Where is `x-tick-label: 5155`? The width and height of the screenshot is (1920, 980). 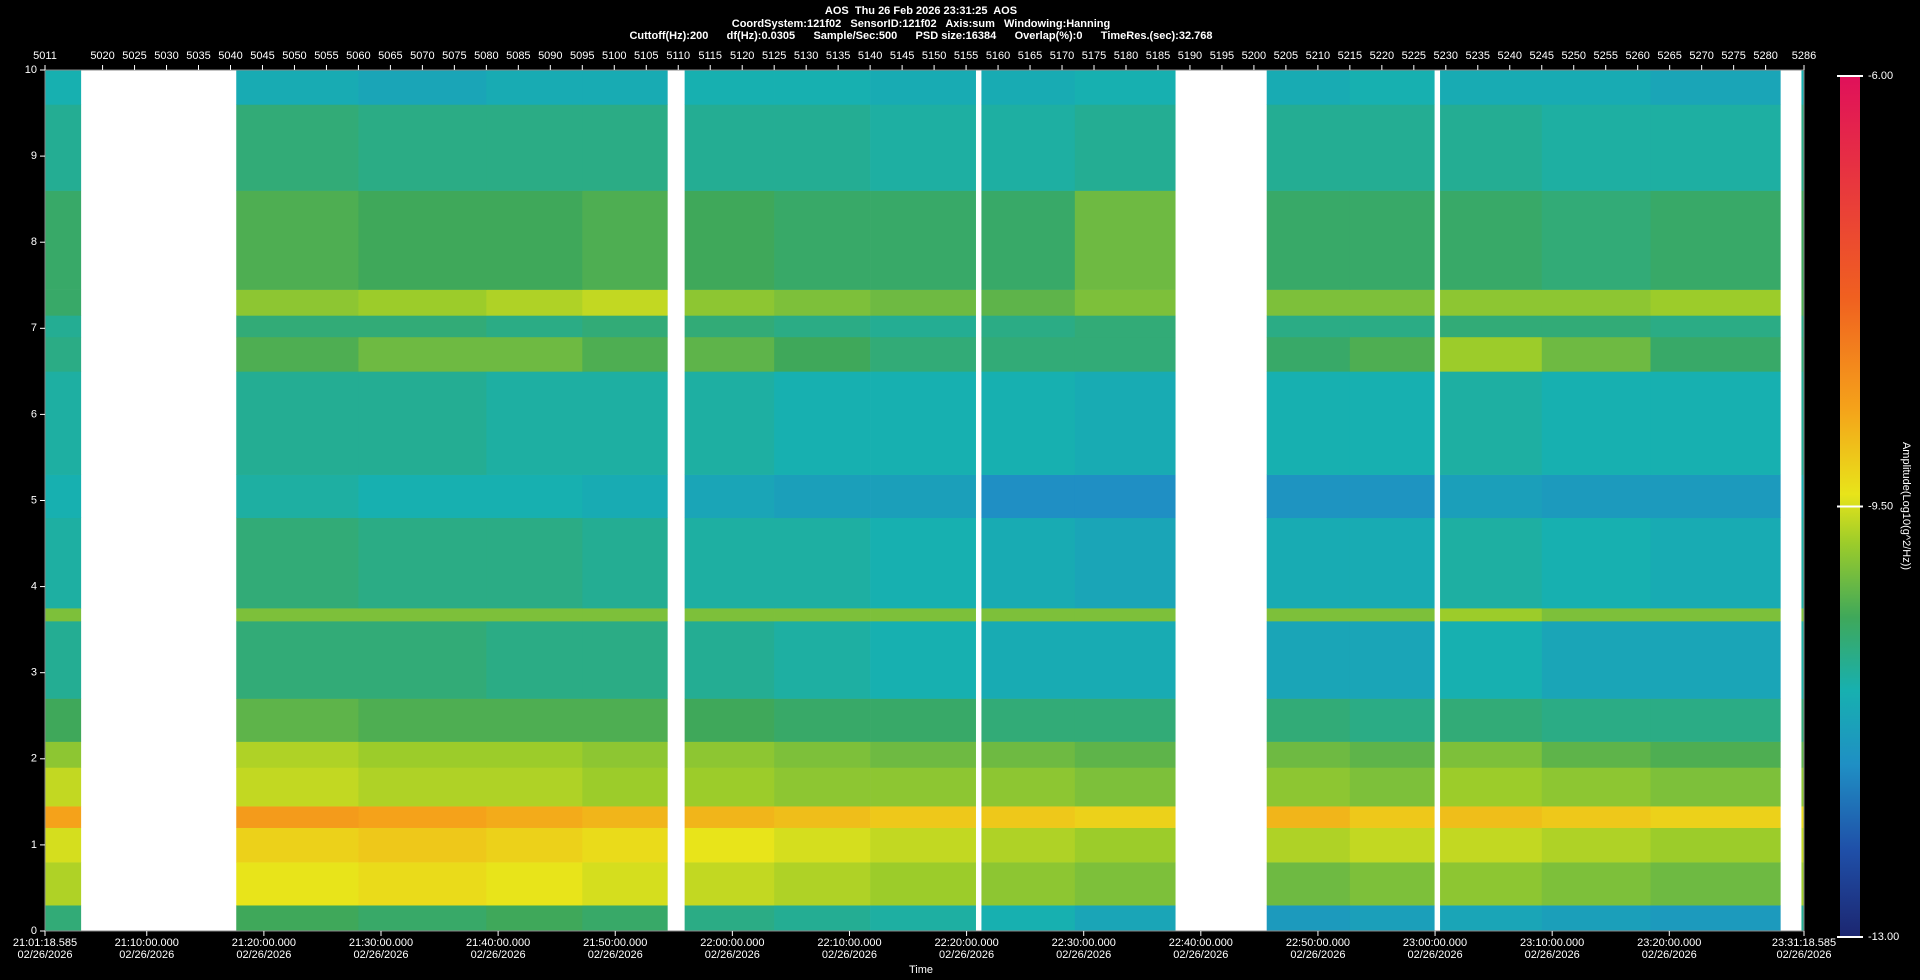
x-tick-label: 5155 is located at coordinates (966, 56).